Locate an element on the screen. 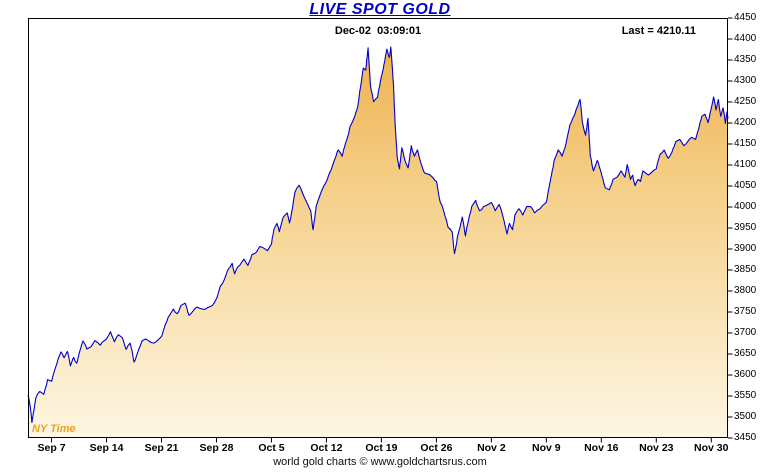 This screenshot has height=475, width=760. x-axis-label: Sep 21 is located at coordinates (161, 448).